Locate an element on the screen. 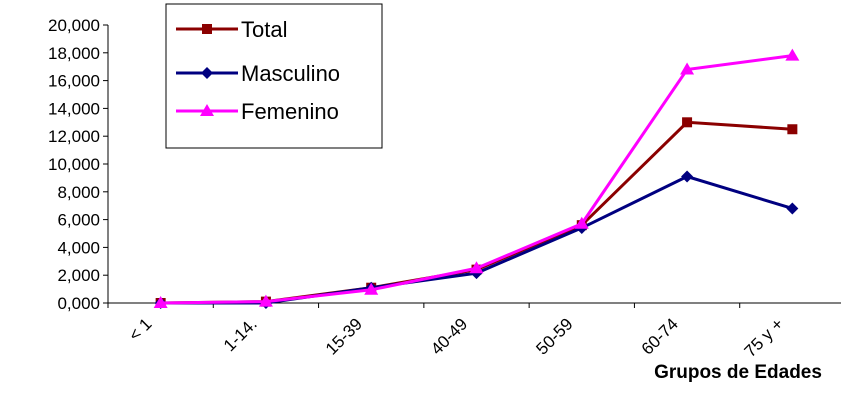 The height and width of the screenshot is (395, 841). y-tick-label: 10,000 is located at coordinates (74, 164).